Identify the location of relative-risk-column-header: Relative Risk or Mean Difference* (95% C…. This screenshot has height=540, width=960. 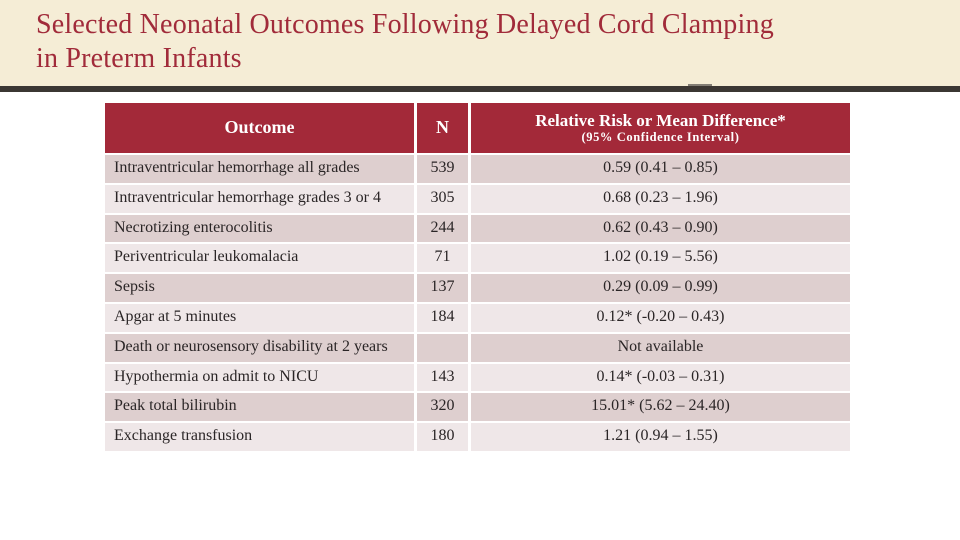
(660, 128).